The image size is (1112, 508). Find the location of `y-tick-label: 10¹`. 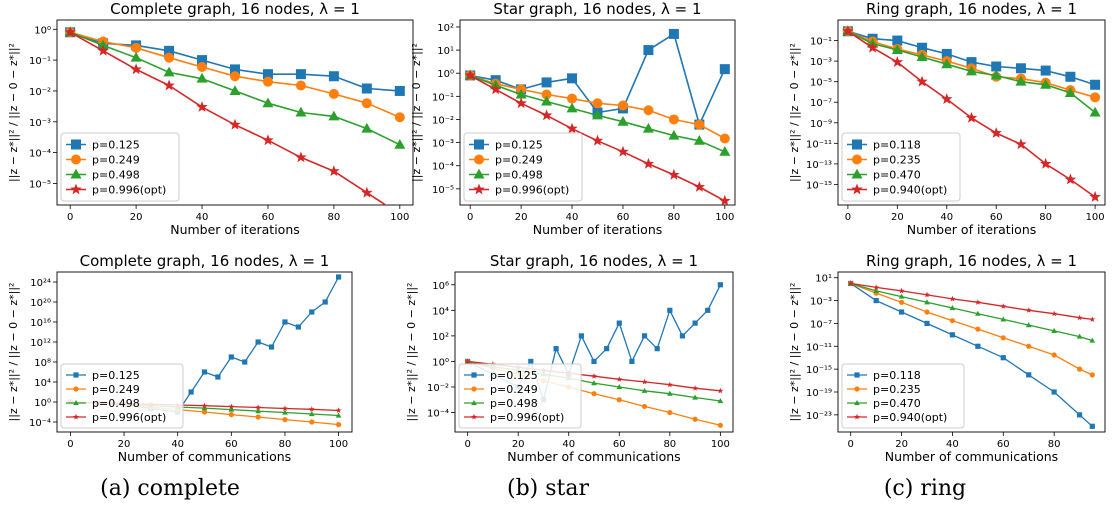

y-tick-label: 10¹ is located at coordinates (445, 51).